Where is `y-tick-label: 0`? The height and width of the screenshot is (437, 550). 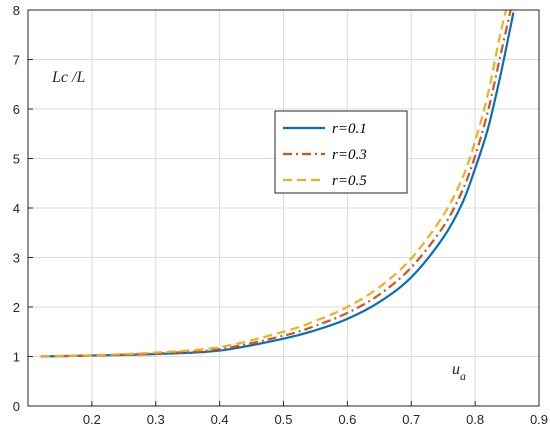
y-tick-label: 0 is located at coordinates (16, 406).